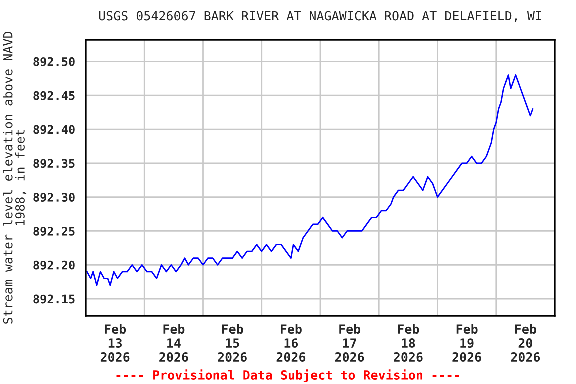 The image size is (576, 384). Describe the element at coordinates (15, 178) in the screenshot. I see `y-axis-title: Stream water level elevation above NAVD 1988, in feet` at that location.